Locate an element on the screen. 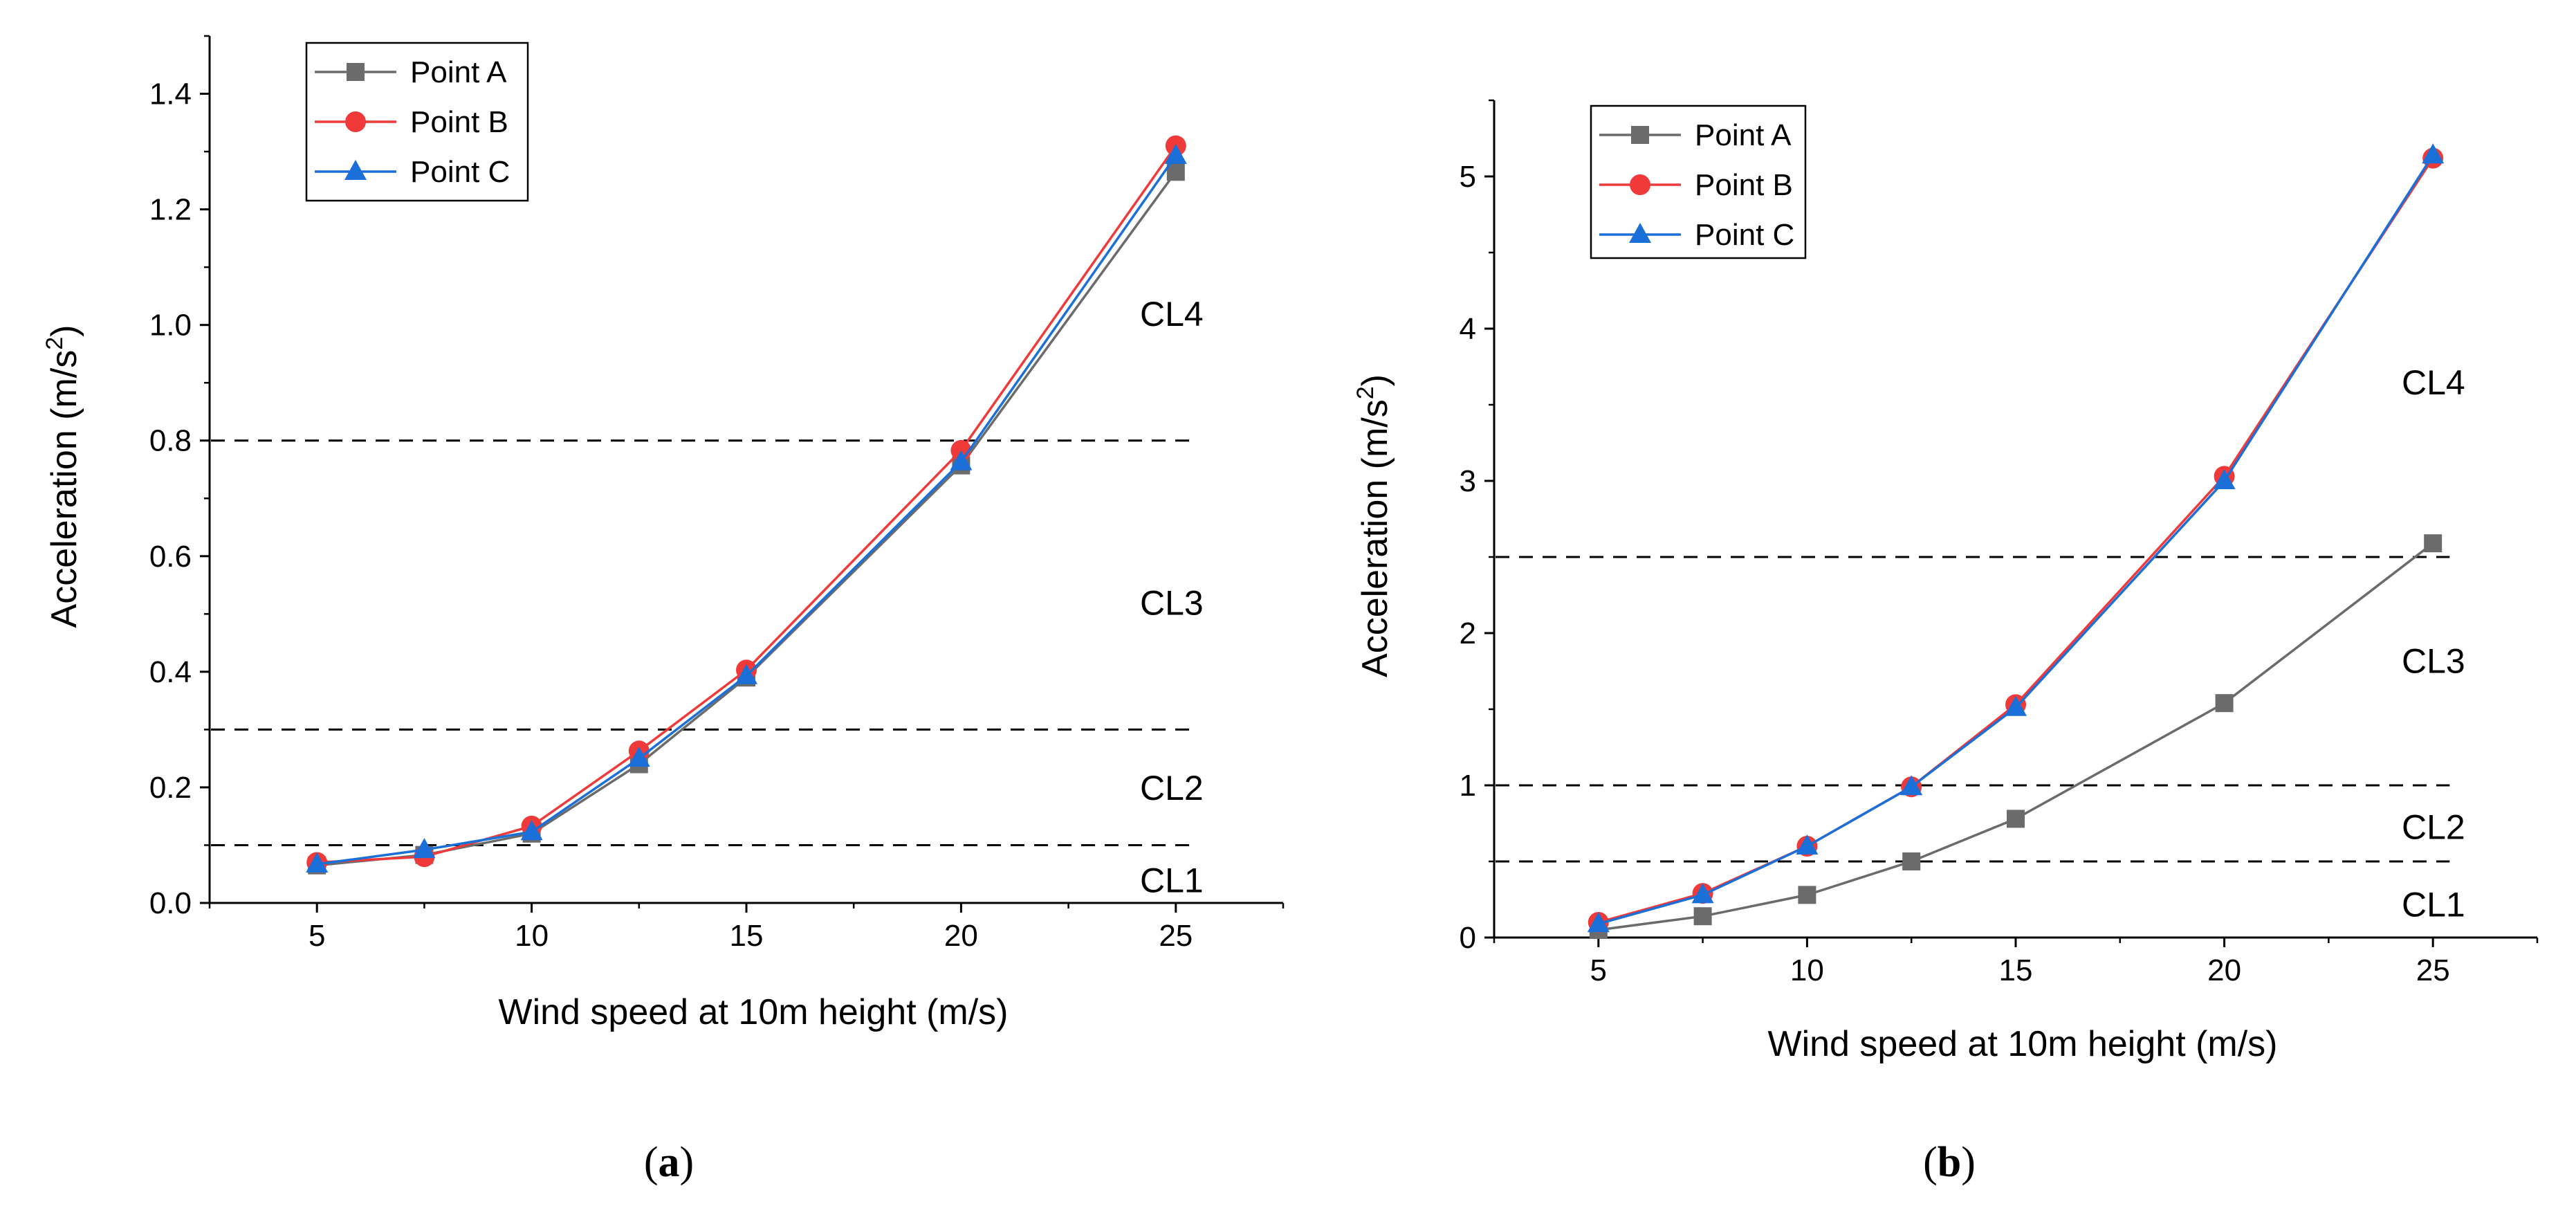 The width and height of the screenshot is (2576, 1215). panel-caption: (b) is located at coordinates (1949, 1162).